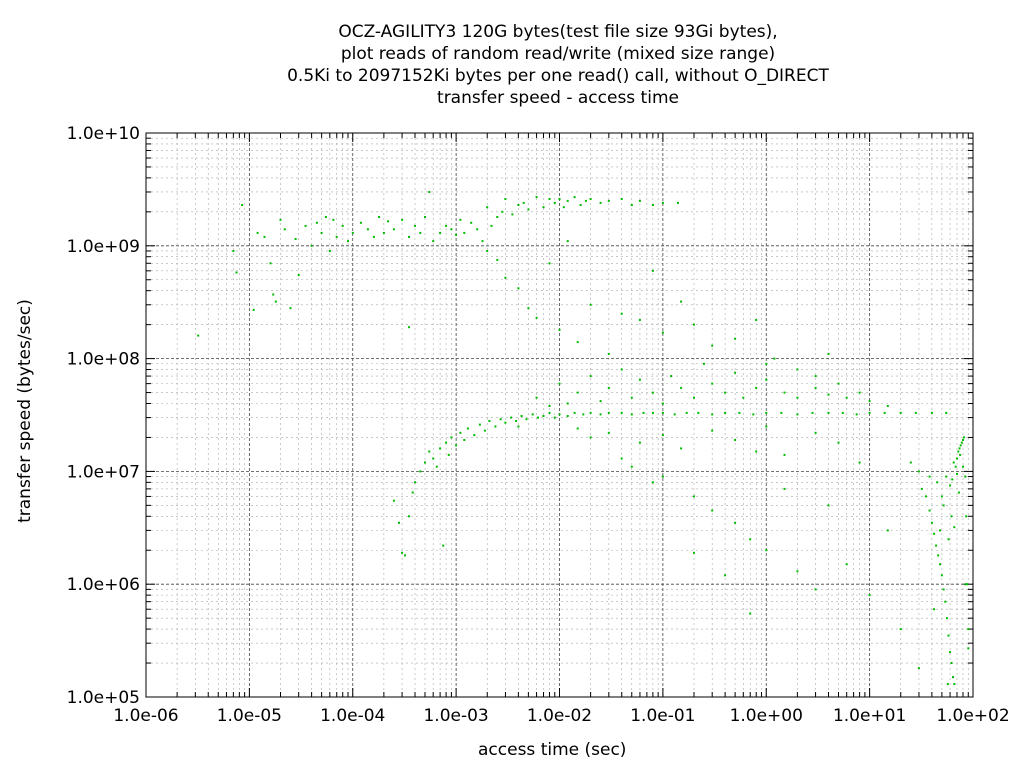 The width and height of the screenshot is (1024, 768). What do you see at coordinates (352, 716) in the screenshot?
I see `x-tick-label: 1.0e-04` at bounding box center [352, 716].